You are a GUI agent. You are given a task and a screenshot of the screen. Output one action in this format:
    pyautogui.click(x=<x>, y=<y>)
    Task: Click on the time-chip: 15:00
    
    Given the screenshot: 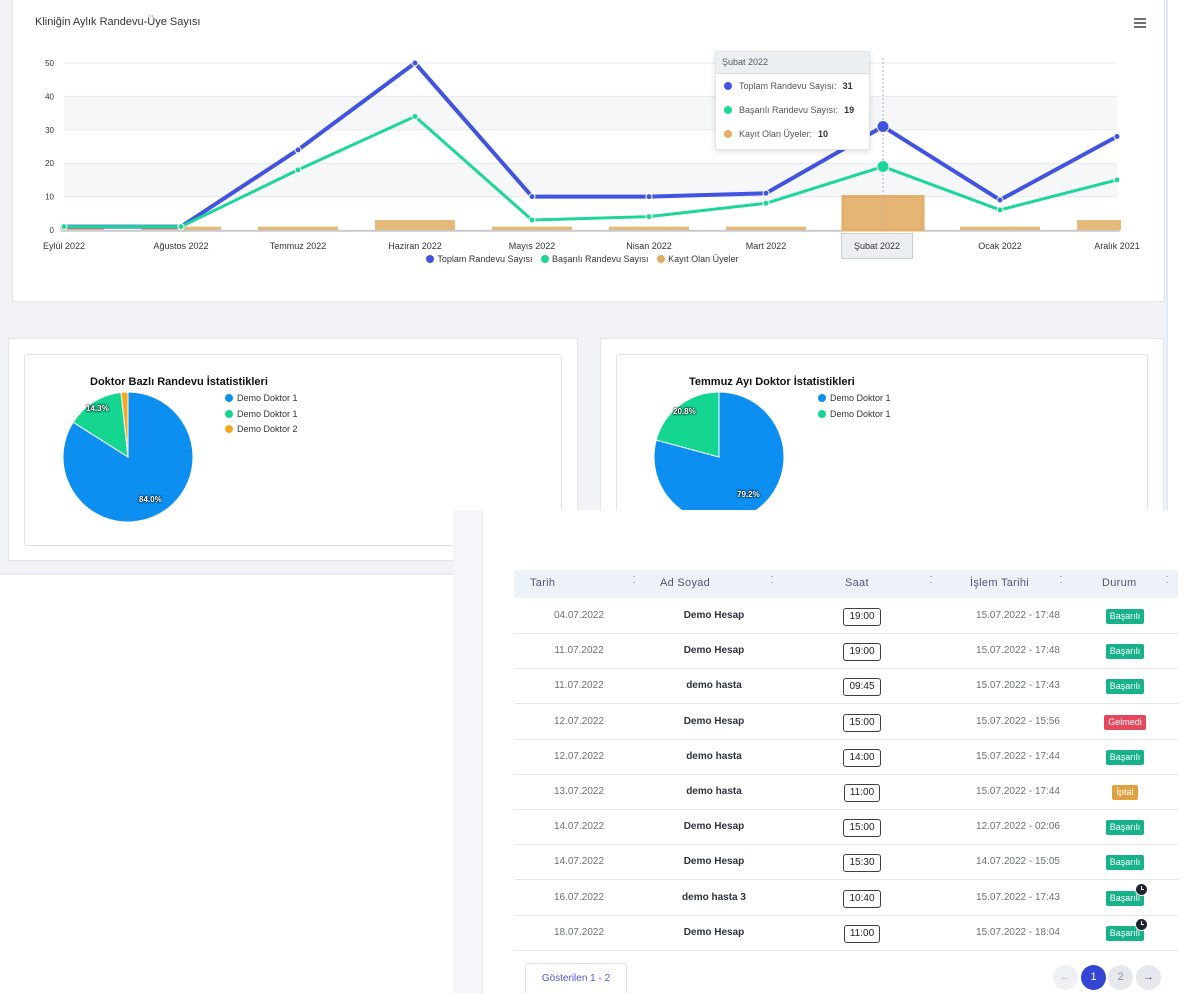 What is the action you would take?
    pyautogui.click(x=862, y=722)
    